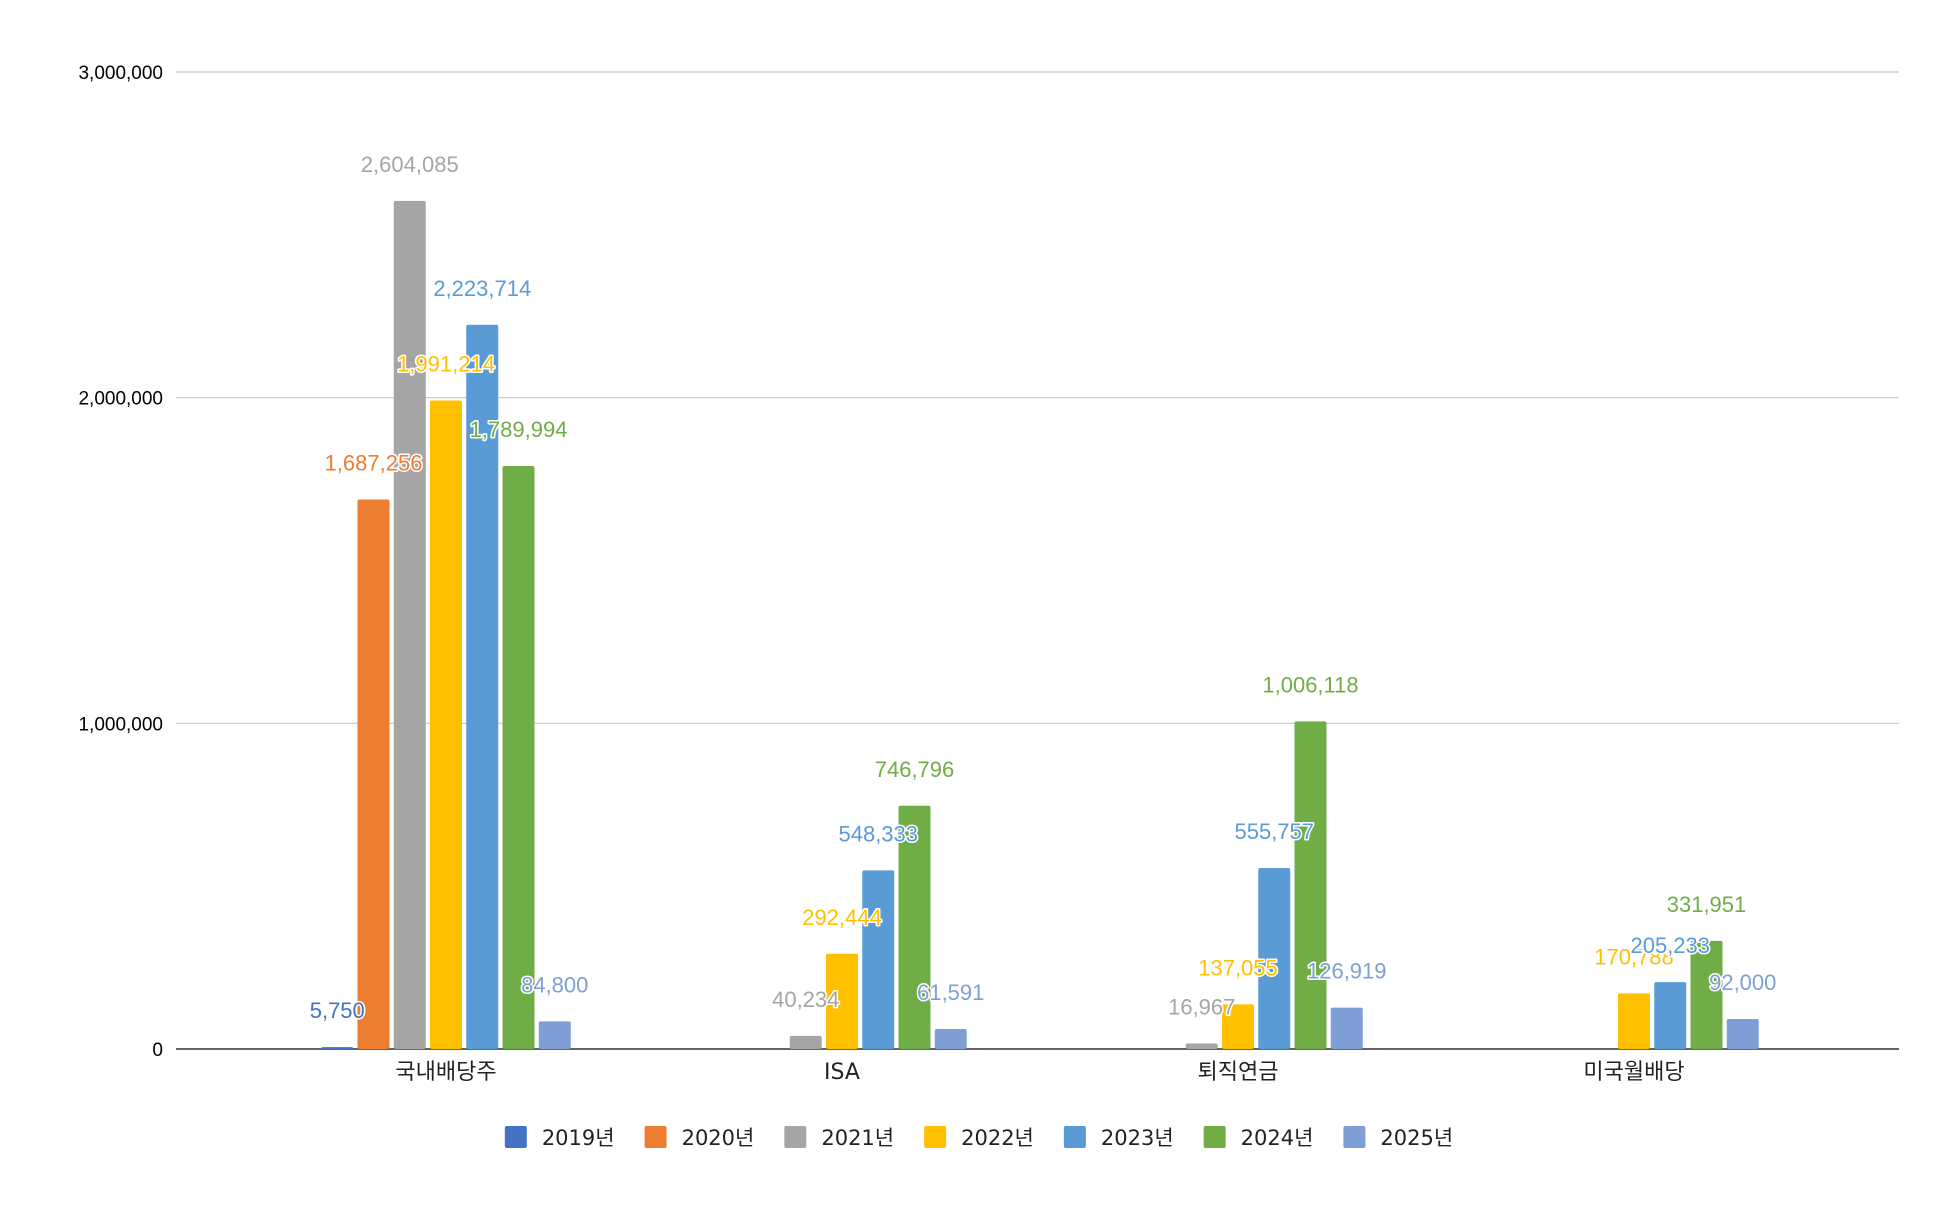 The height and width of the screenshot is (1210, 1958). Describe the element at coordinates (857, 1138) in the screenshot. I see `legend-label: 2021년` at that location.